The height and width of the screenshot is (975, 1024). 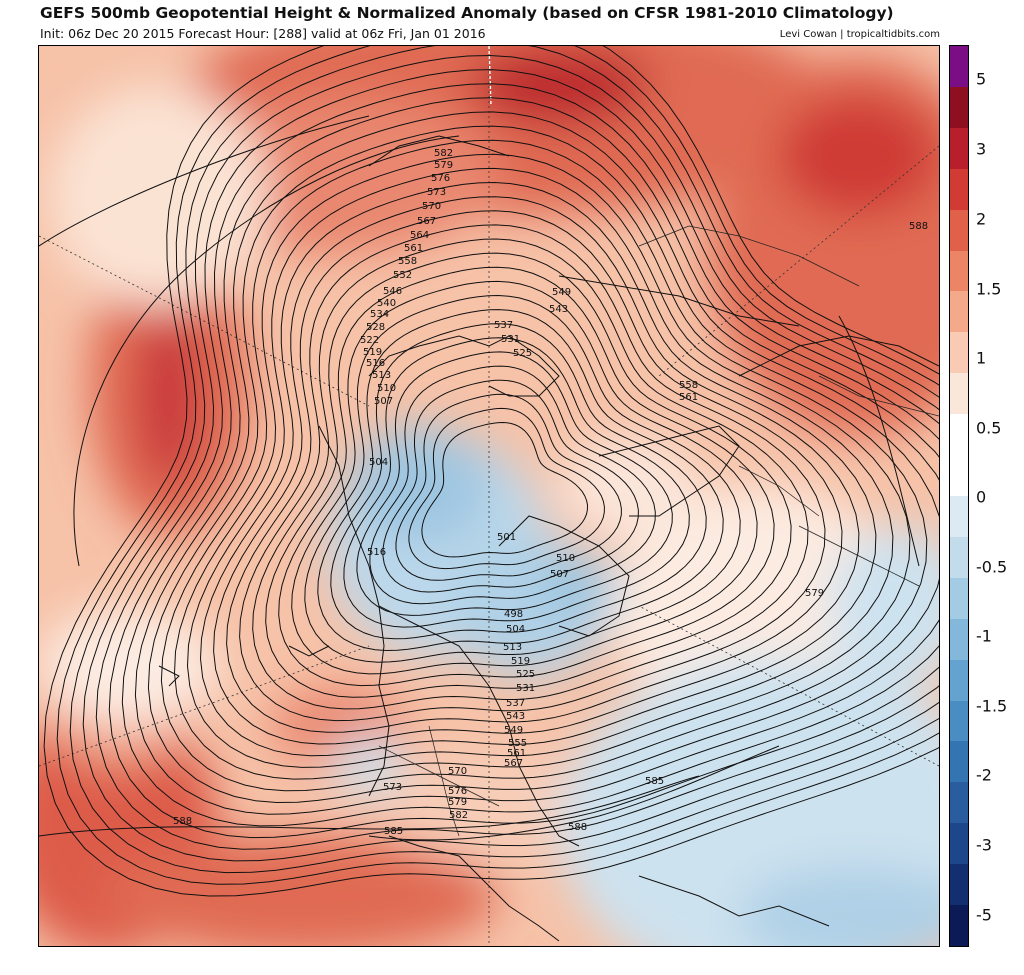 What do you see at coordinates (984, 775) in the screenshot?
I see `colorbar-tick-label: -2` at bounding box center [984, 775].